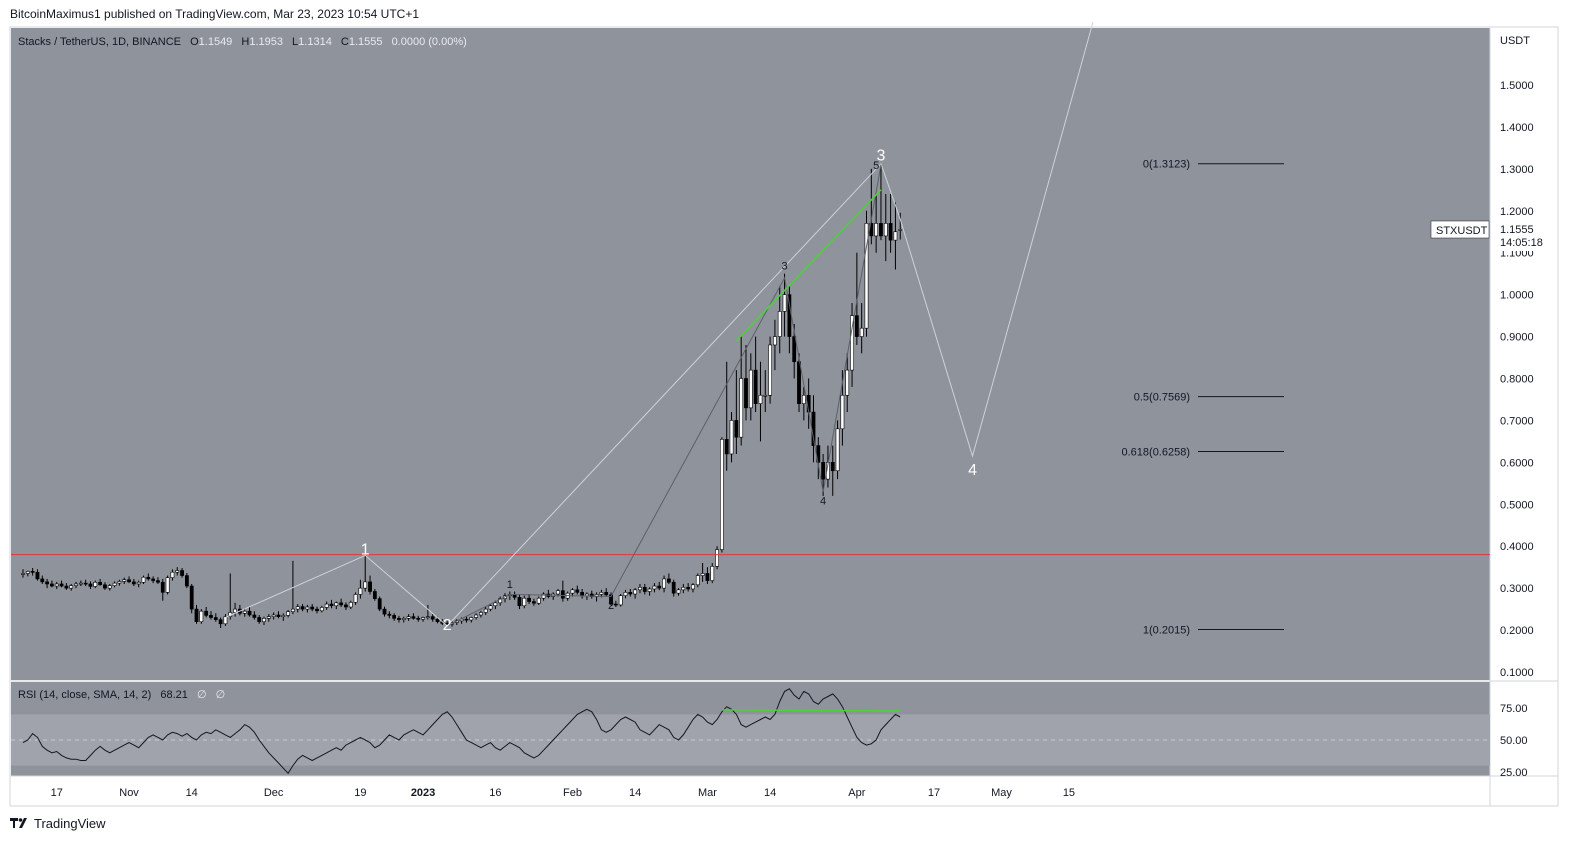 Image resolution: width=1576 pixels, height=845 pixels. Describe the element at coordinates (315, 42) in the screenshot. I see `low-value: 1.1314` at that location.